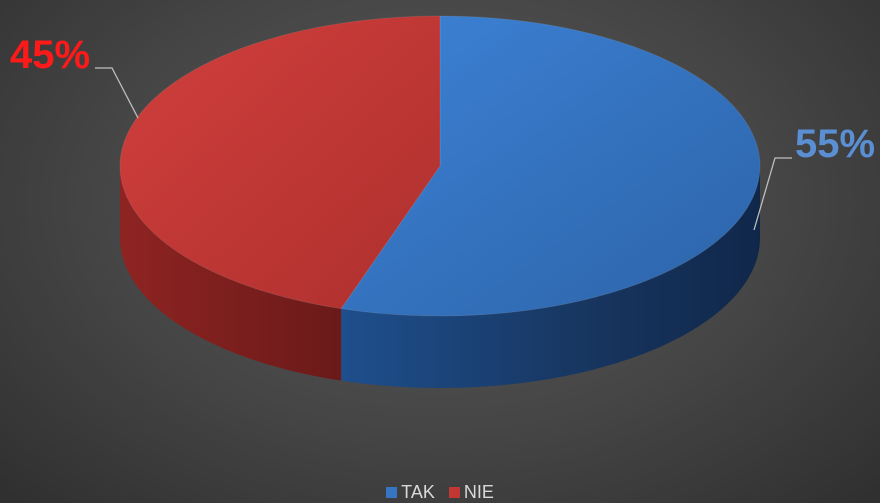 The width and height of the screenshot is (880, 503). What do you see at coordinates (440, 492) in the screenshot?
I see `legend: TAK NIE` at bounding box center [440, 492].